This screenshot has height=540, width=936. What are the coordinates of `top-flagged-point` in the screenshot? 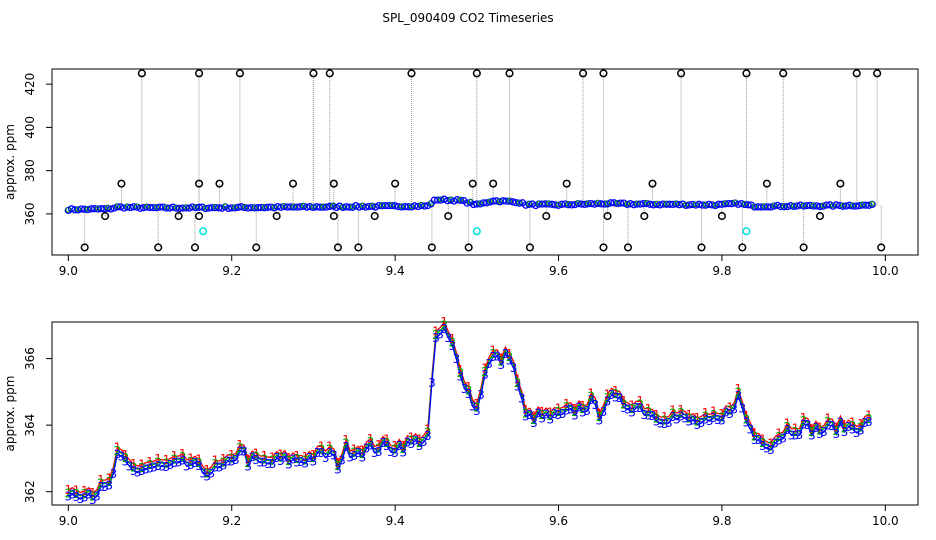 It's located at (746, 231).